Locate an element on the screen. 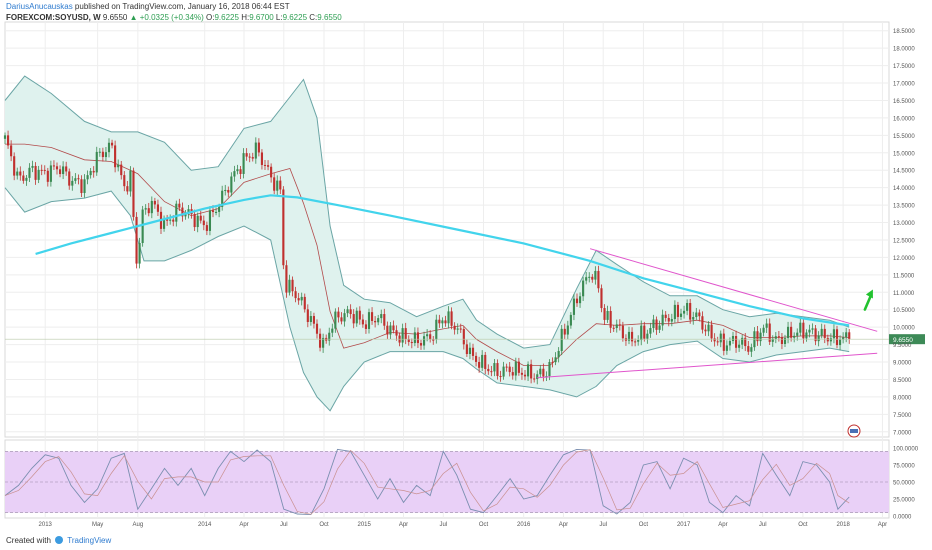 The height and width of the screenshot is (550, 932). price-tick-label: 15.0000 is located at coordinates (904, 154).